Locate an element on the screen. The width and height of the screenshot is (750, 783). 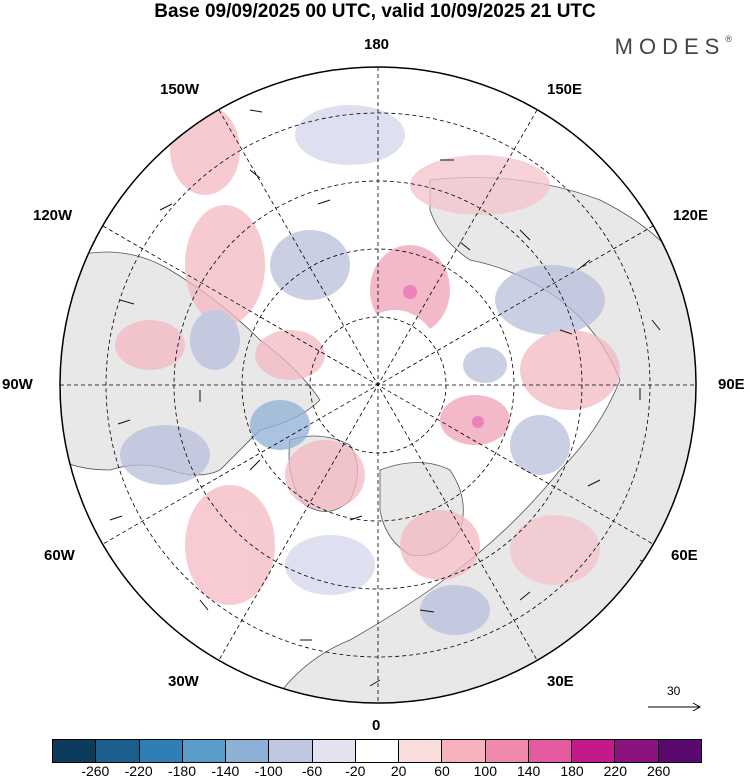
lon-label-60e: 60E is located at coordinates (684, 555).